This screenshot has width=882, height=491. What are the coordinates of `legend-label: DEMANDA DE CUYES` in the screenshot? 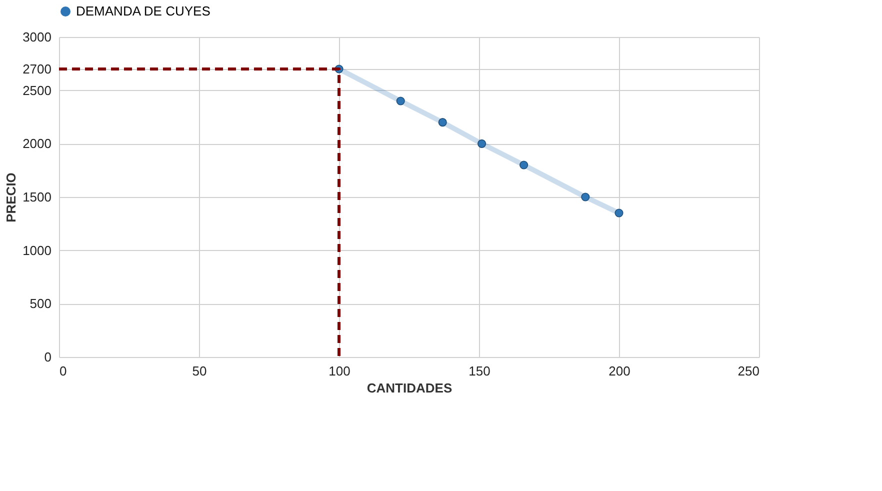 It's located at (143, 11).